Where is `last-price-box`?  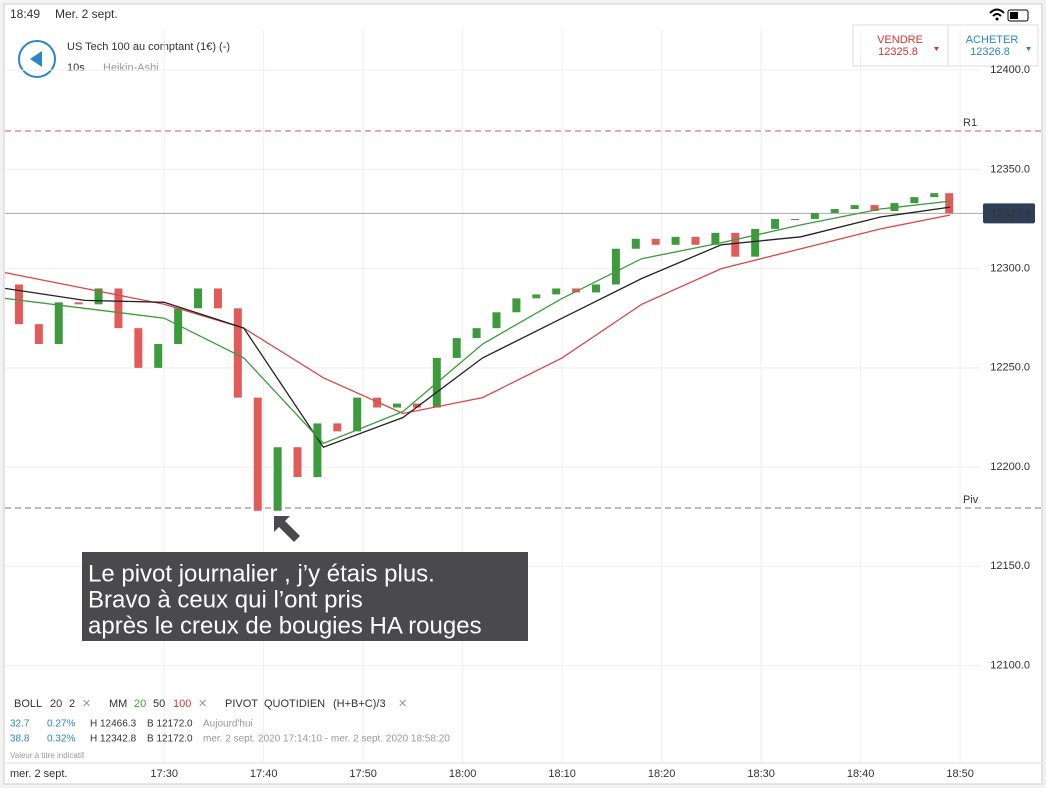 last-price-box is located at coordinates (1009, 213).